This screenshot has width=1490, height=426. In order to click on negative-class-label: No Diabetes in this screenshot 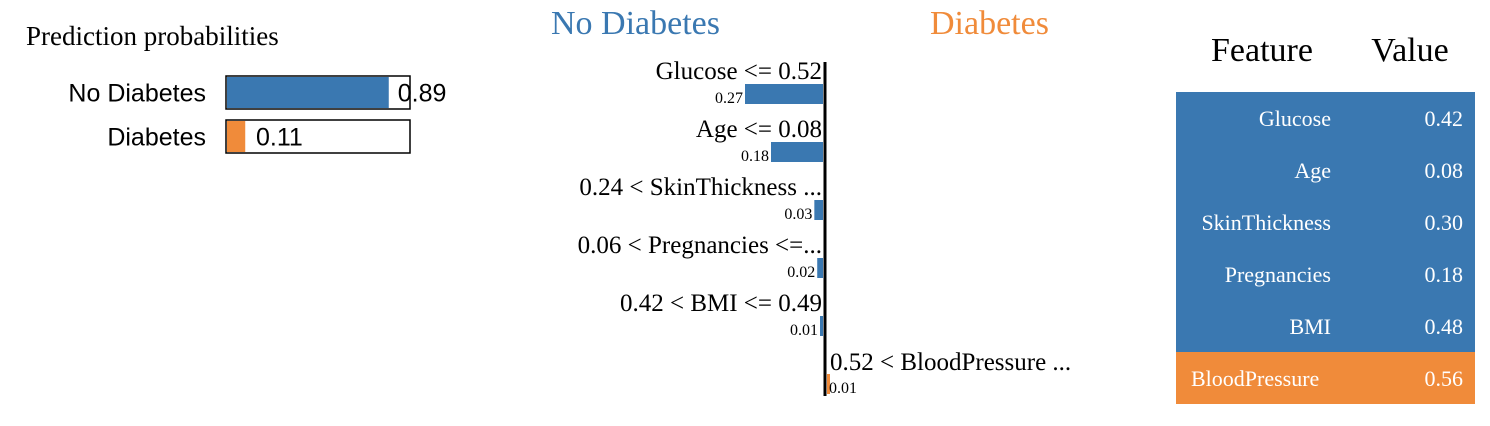, I will do `click(635, 23)`.